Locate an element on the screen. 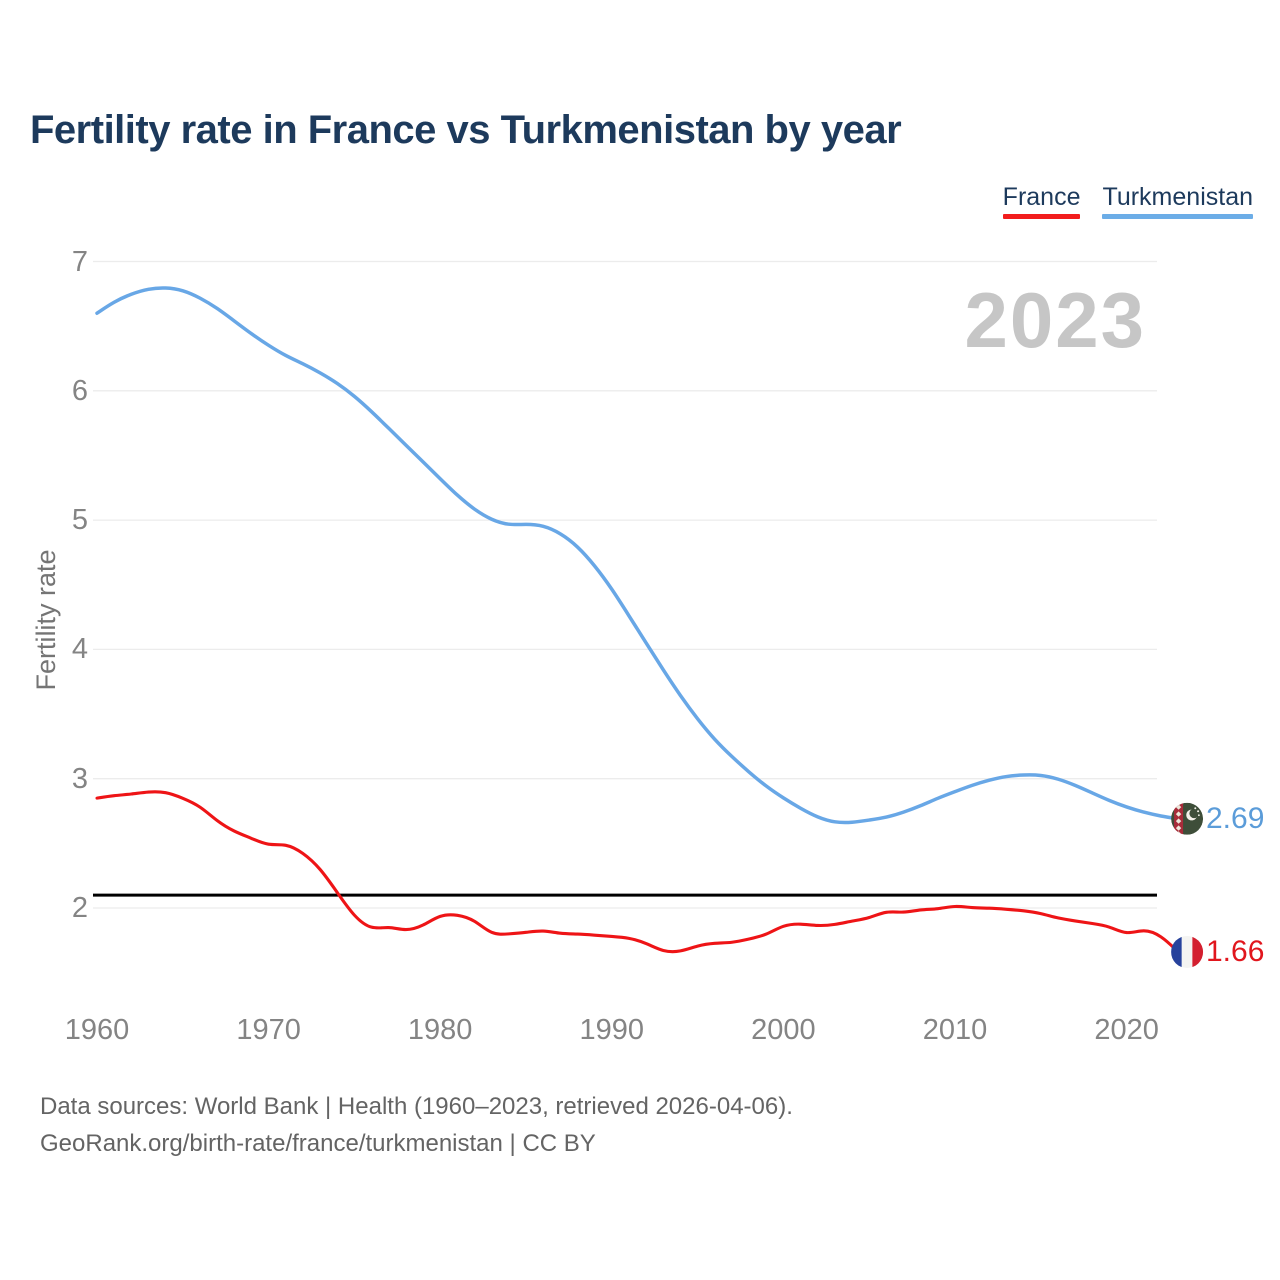 Image resolution: width=1280 pixels, height=1280 pixels. y-tick-label: 3 is located at coordinates (79, 778).